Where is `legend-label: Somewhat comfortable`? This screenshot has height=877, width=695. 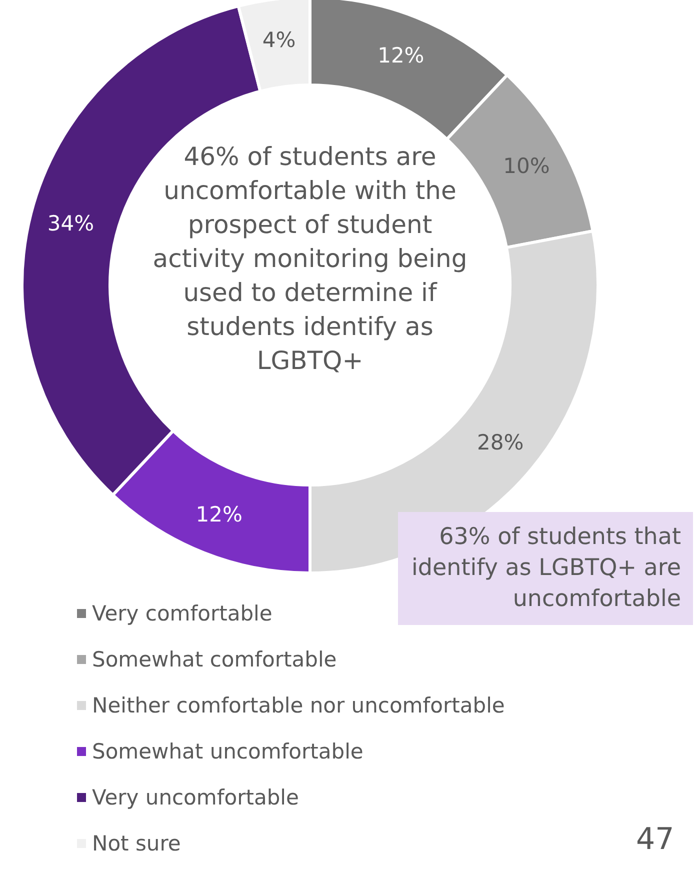 legend-label: Somewhat comfortable is located at coordinates (214, 660).